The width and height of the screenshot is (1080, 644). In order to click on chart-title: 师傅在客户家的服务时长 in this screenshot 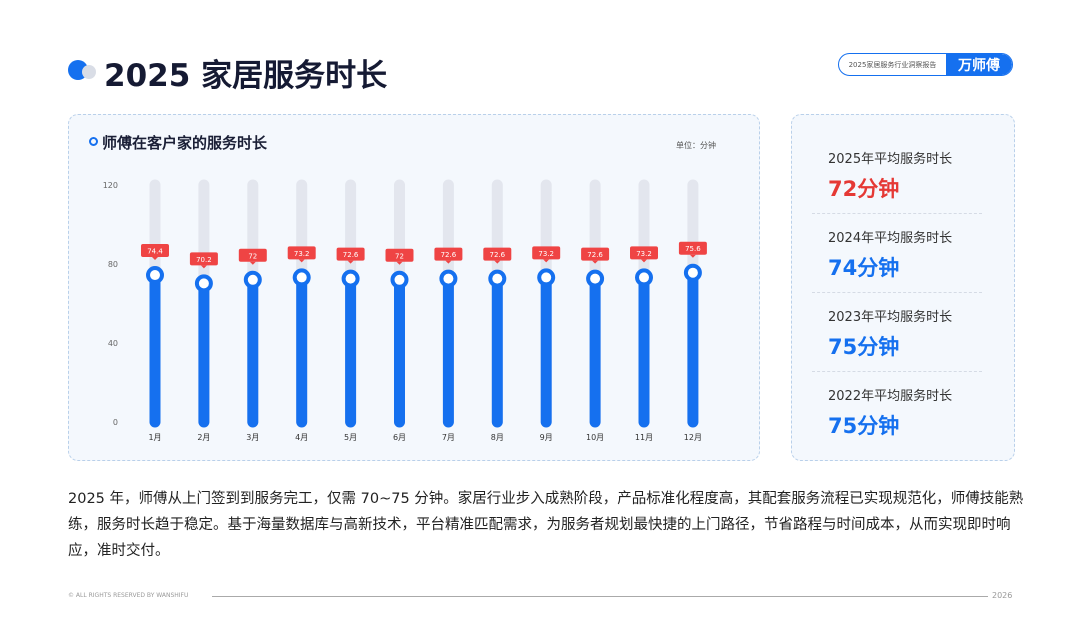, I will do `click(185, 143)`.